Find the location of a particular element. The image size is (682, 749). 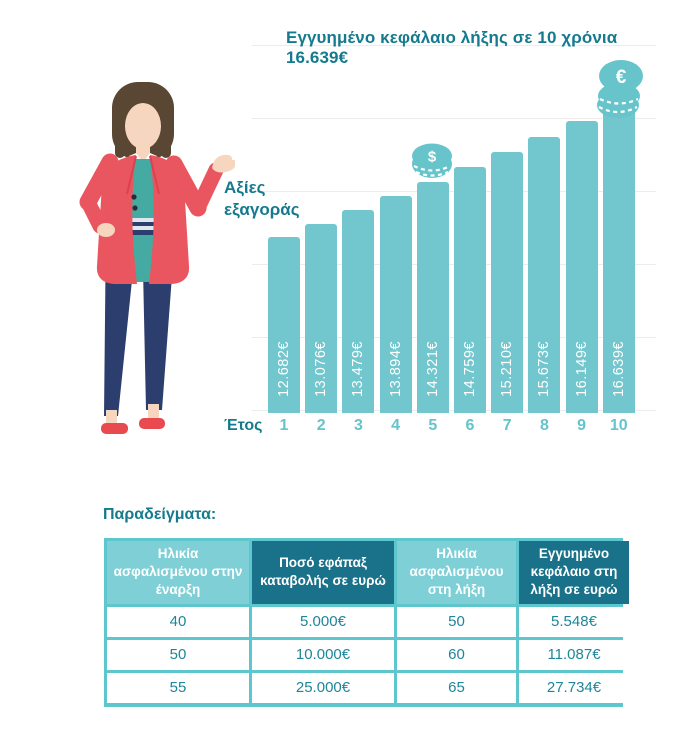

value-axis-label: Αξίες εξαγοράς is located at coordinates (262, 198).